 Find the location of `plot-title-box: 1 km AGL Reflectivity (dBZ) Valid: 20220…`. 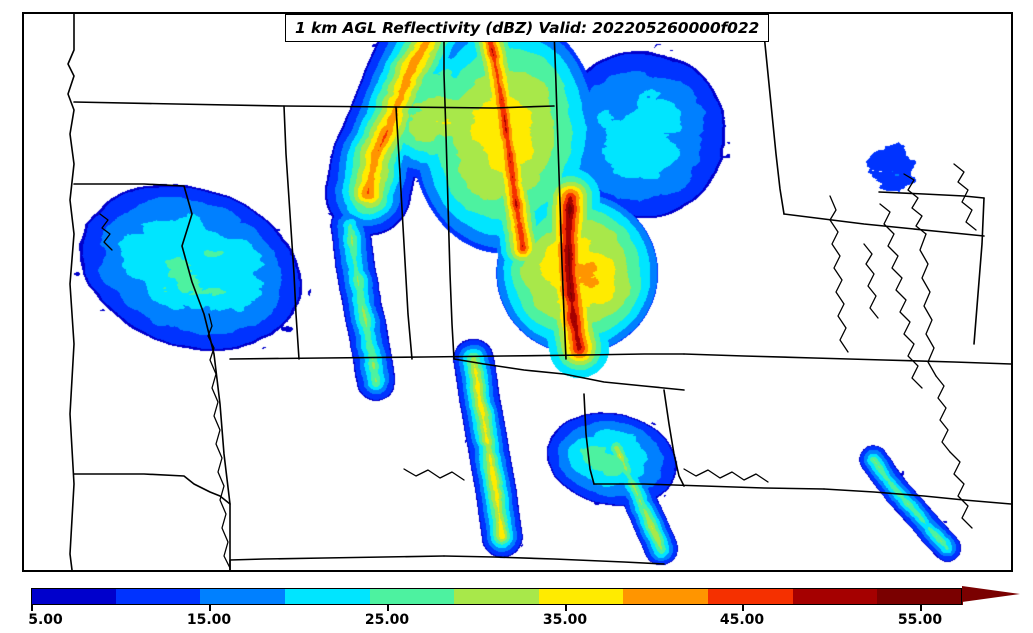

plot-title-box: 1 km AGL Reflectivity (dBZ) Valid: 20220… is located at coordinates (527, 28).